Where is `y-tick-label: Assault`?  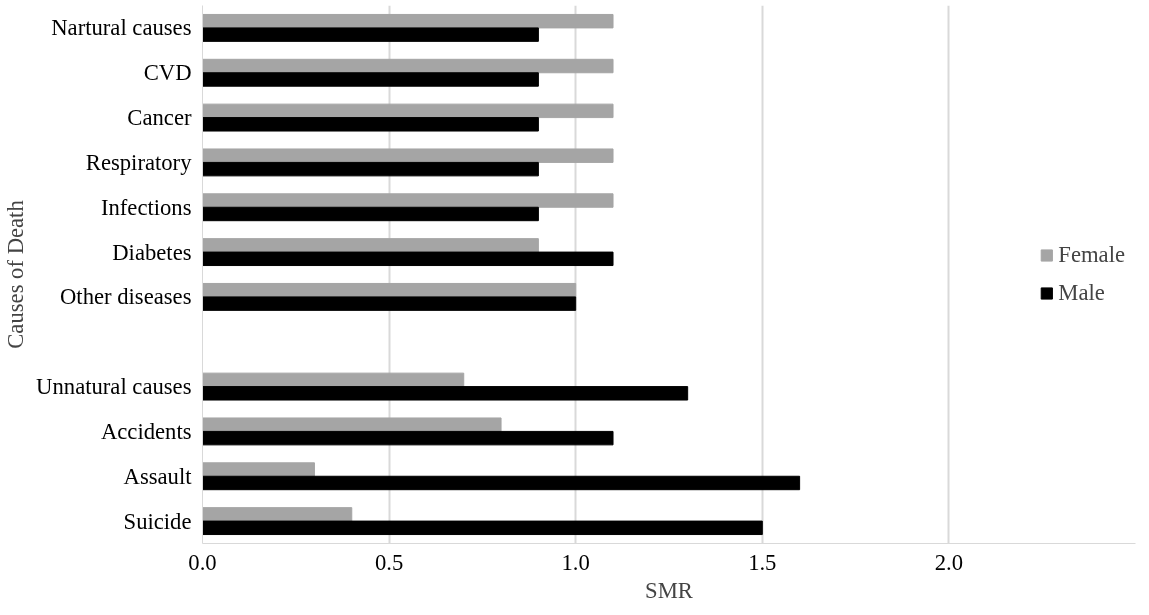
y-tick-label: Assault is located at coordinates (158, 476).